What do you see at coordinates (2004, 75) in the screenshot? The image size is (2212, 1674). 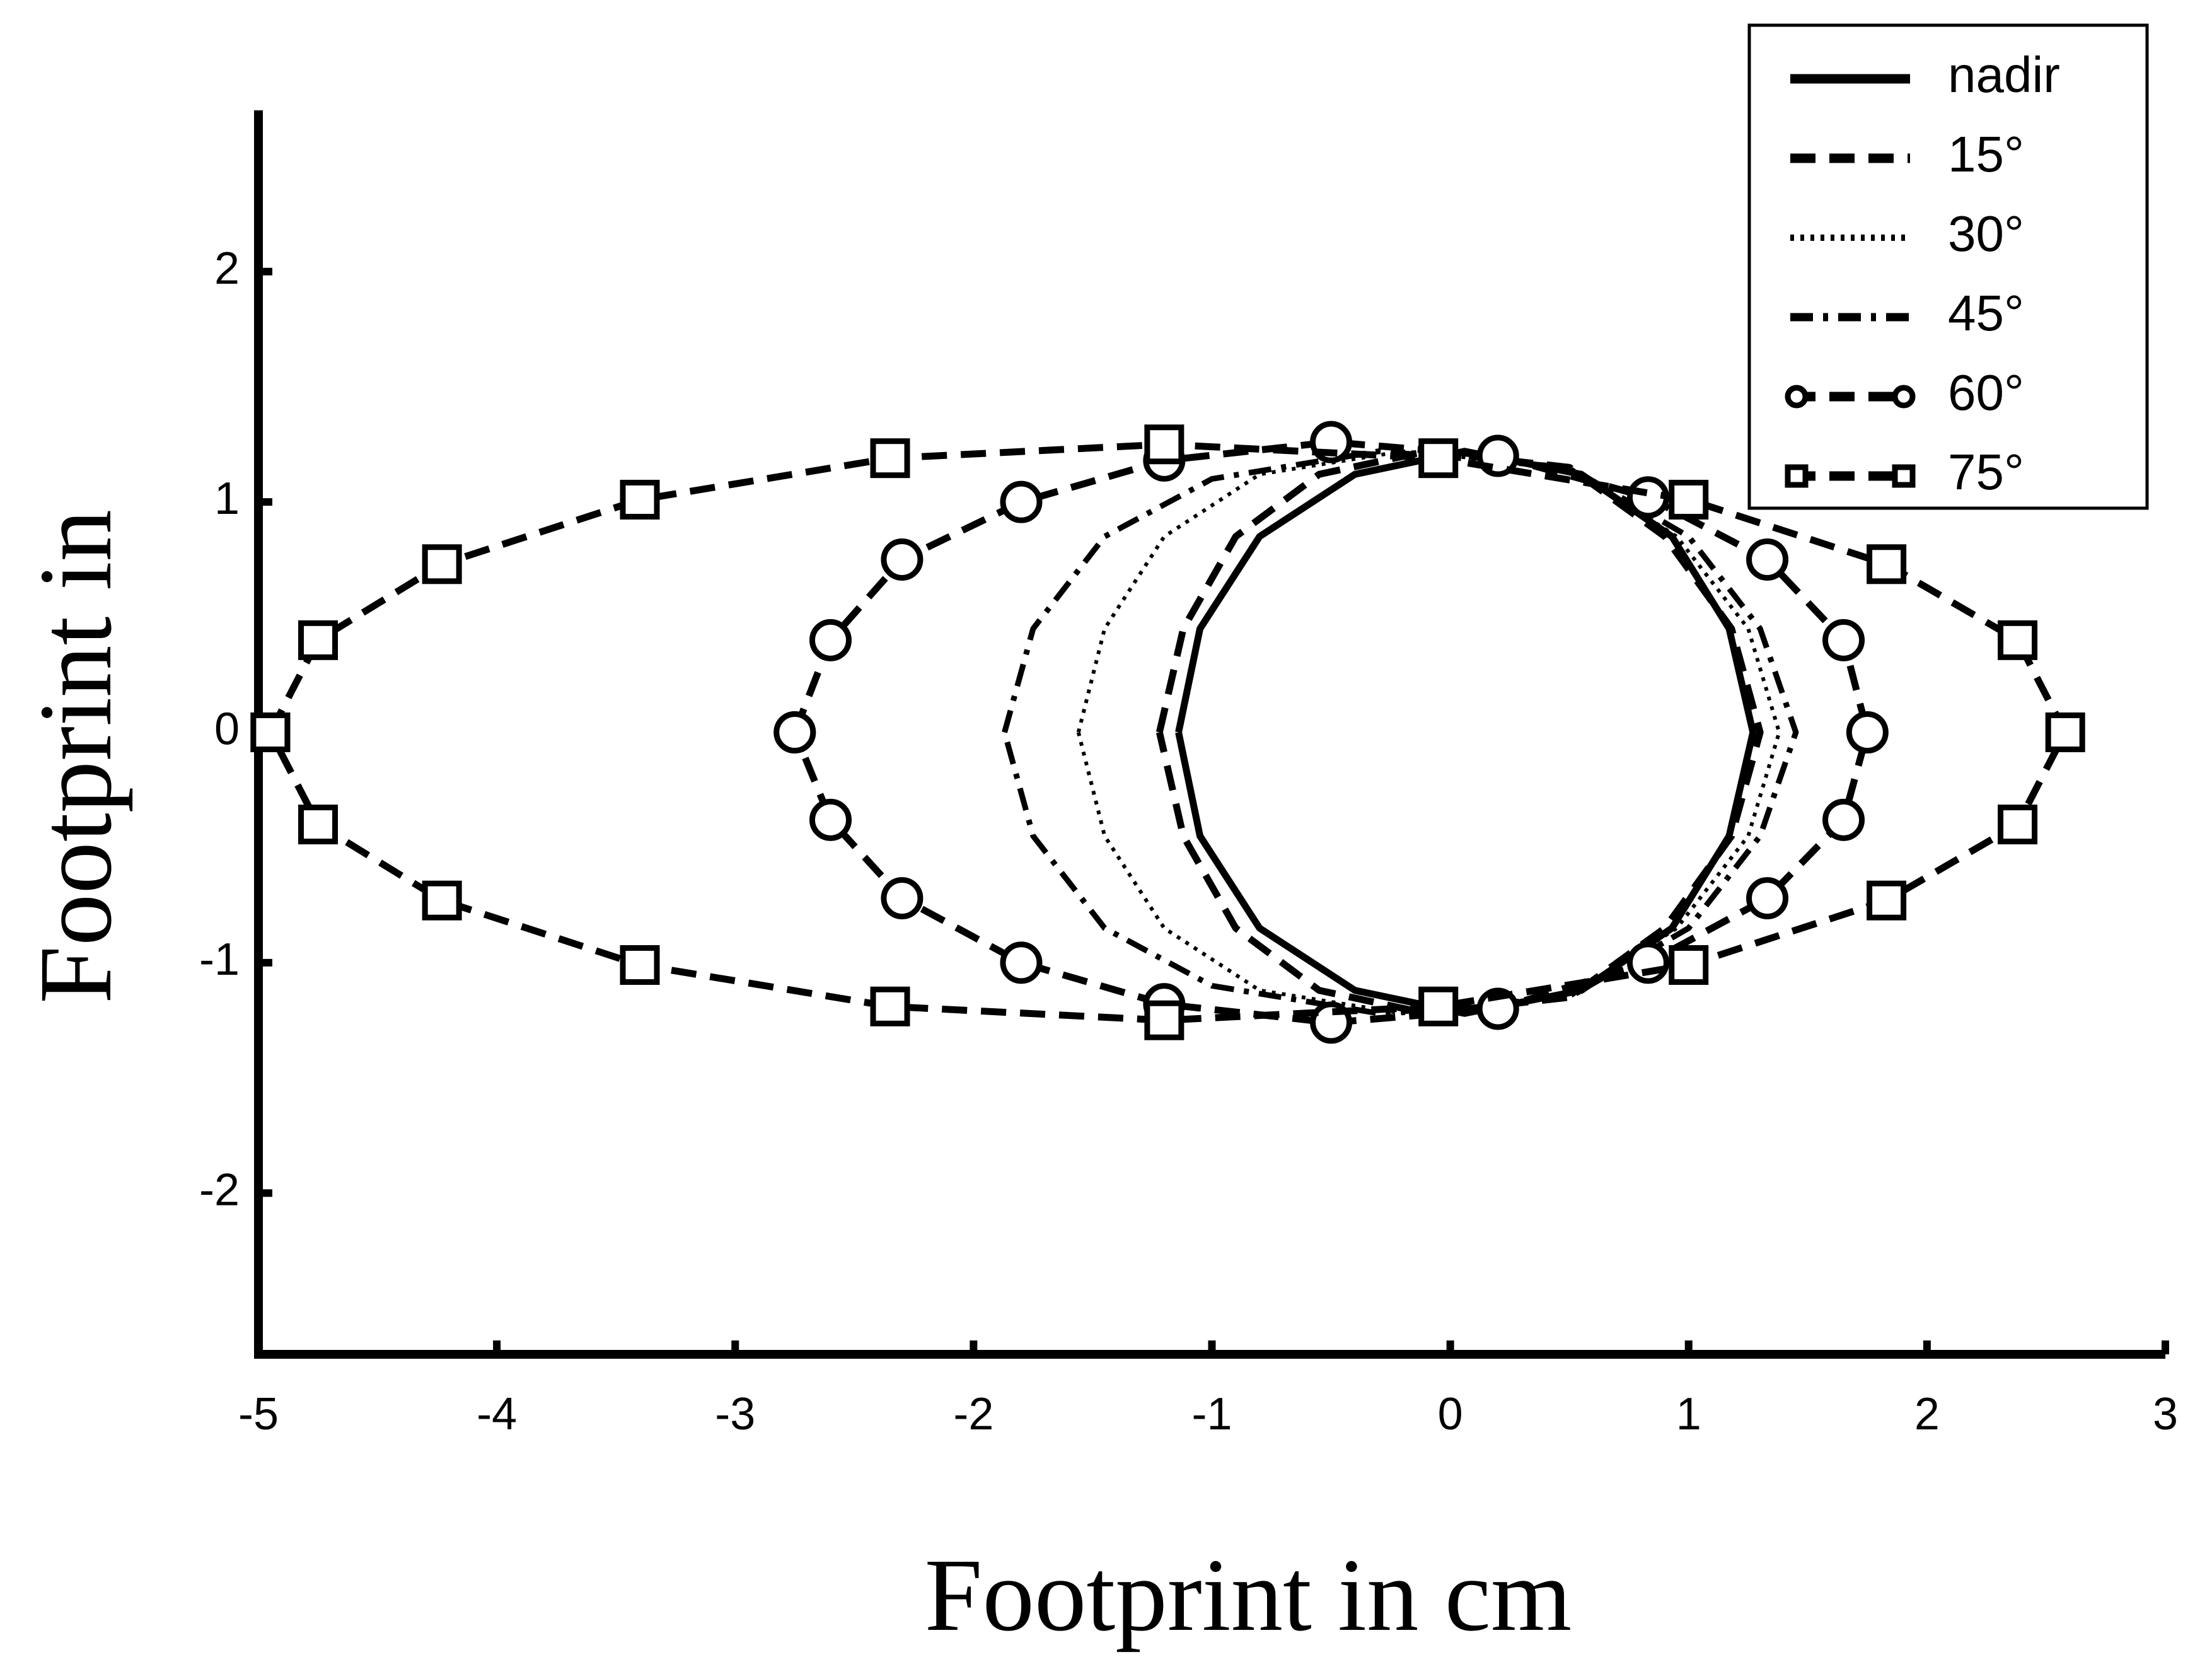 I see `legend-label: nadir` at bounding box center [2004, 75].